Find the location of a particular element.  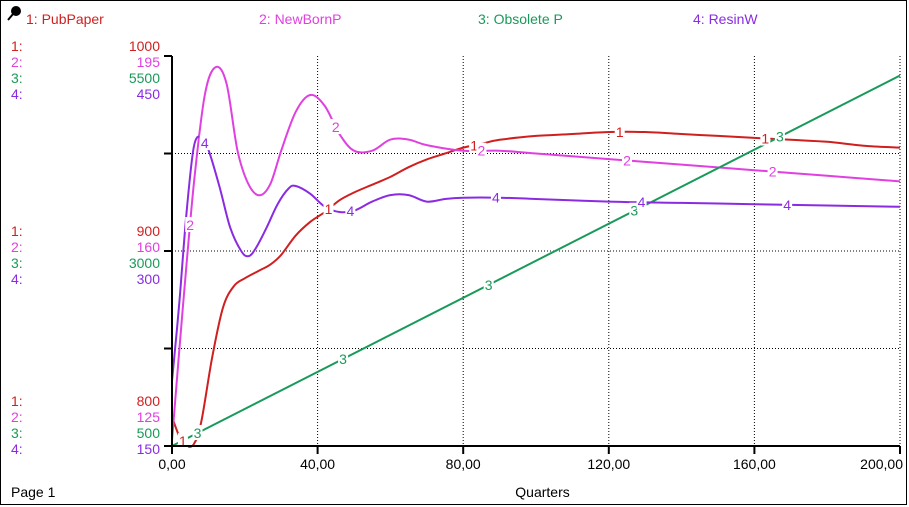

x-tick-label: 120,00 is located at coordinates (608, 464).